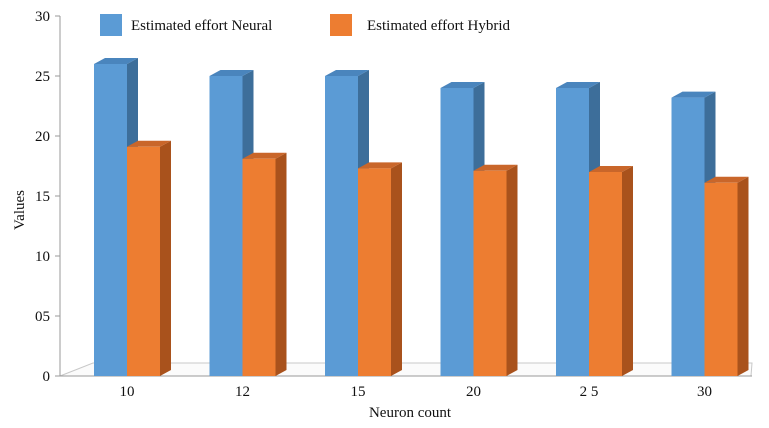 The width and height of the screenshot is (769, 428). Describe the element at coordinates (42, 257) in the screenshot. I see `y-tick-label: 10` at that location.